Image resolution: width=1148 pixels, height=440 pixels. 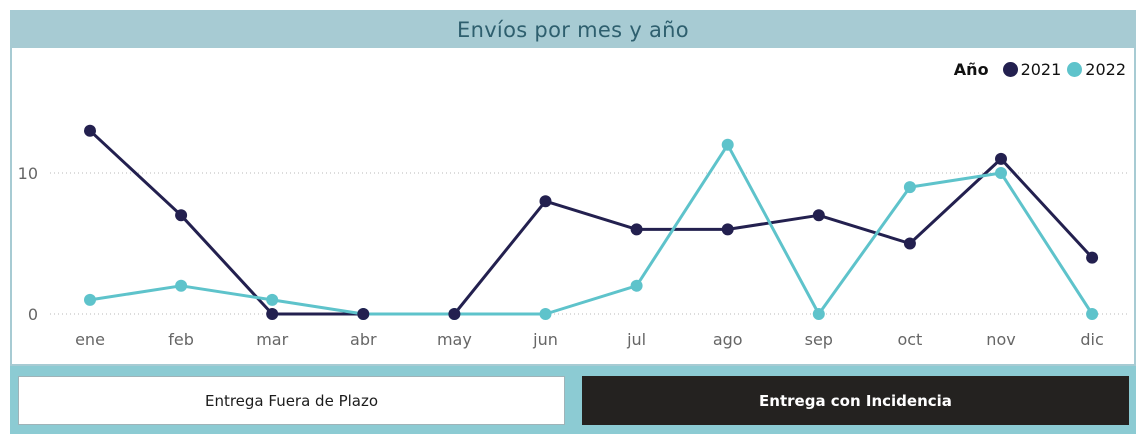 I want to click on point-2022-ago, so click(x=727, y=144).